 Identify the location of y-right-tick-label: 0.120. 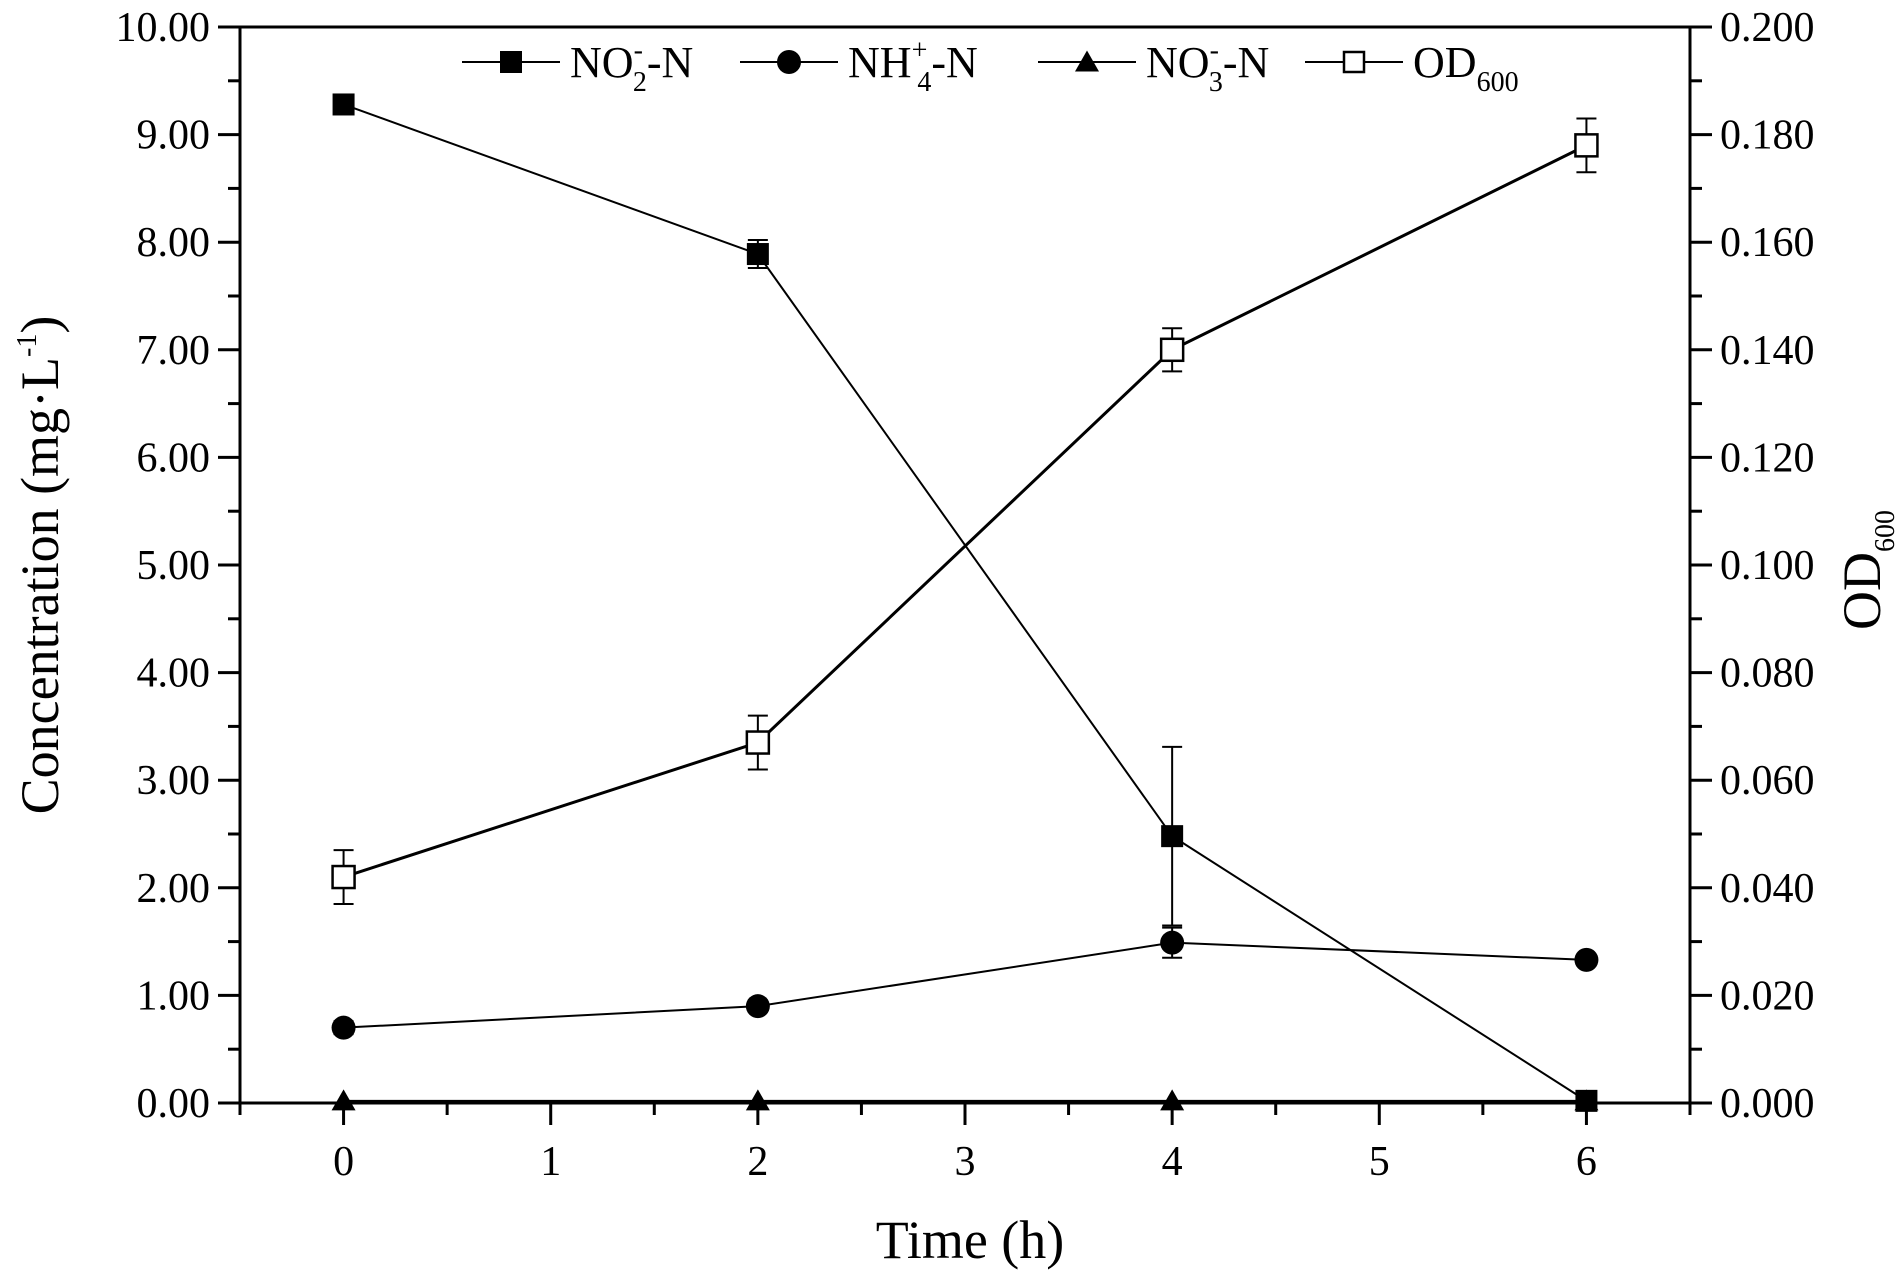
(1767, 458).